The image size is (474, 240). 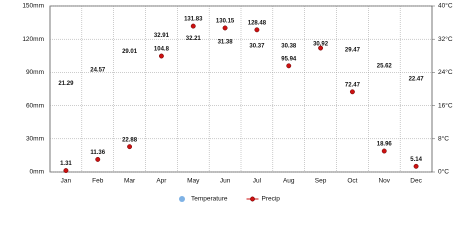 I want to click on x-tick-label: Sep, so click(x=321, y=181).